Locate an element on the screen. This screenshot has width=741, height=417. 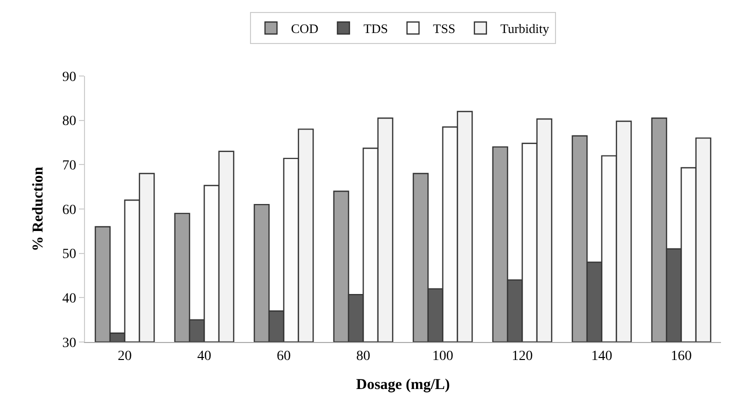
y-tick-label: 30 is located at coordinates (69, 343).